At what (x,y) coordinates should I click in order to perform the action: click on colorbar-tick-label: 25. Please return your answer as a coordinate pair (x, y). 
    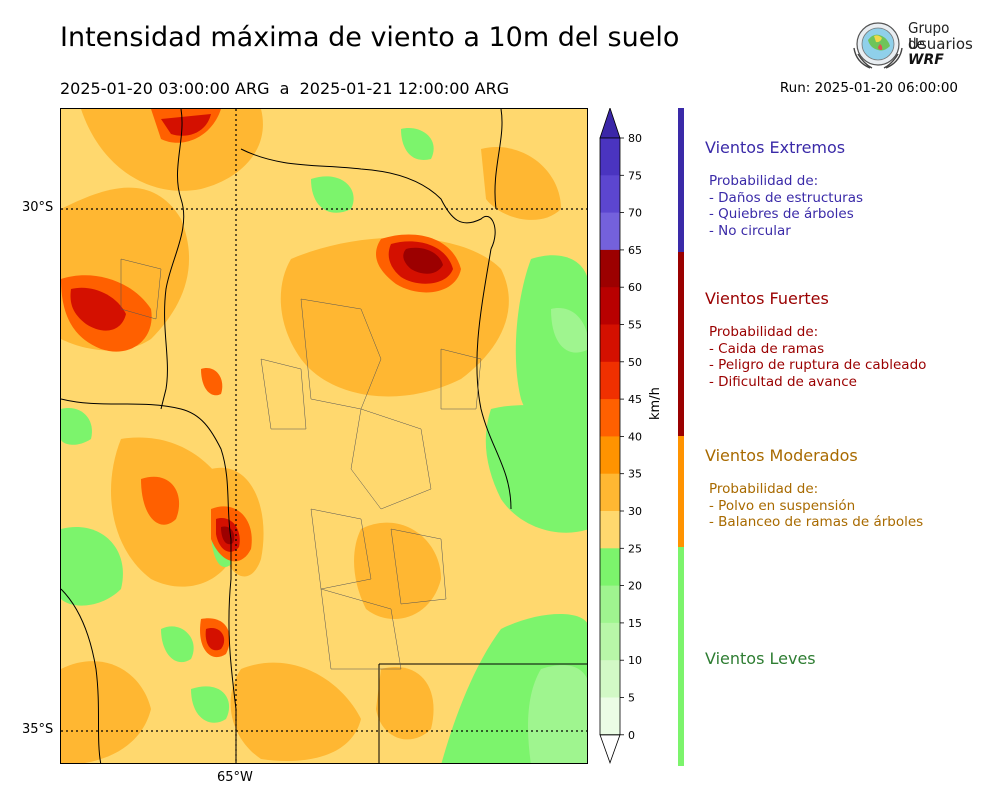
    Looking at the image, I should click on (635, 548).